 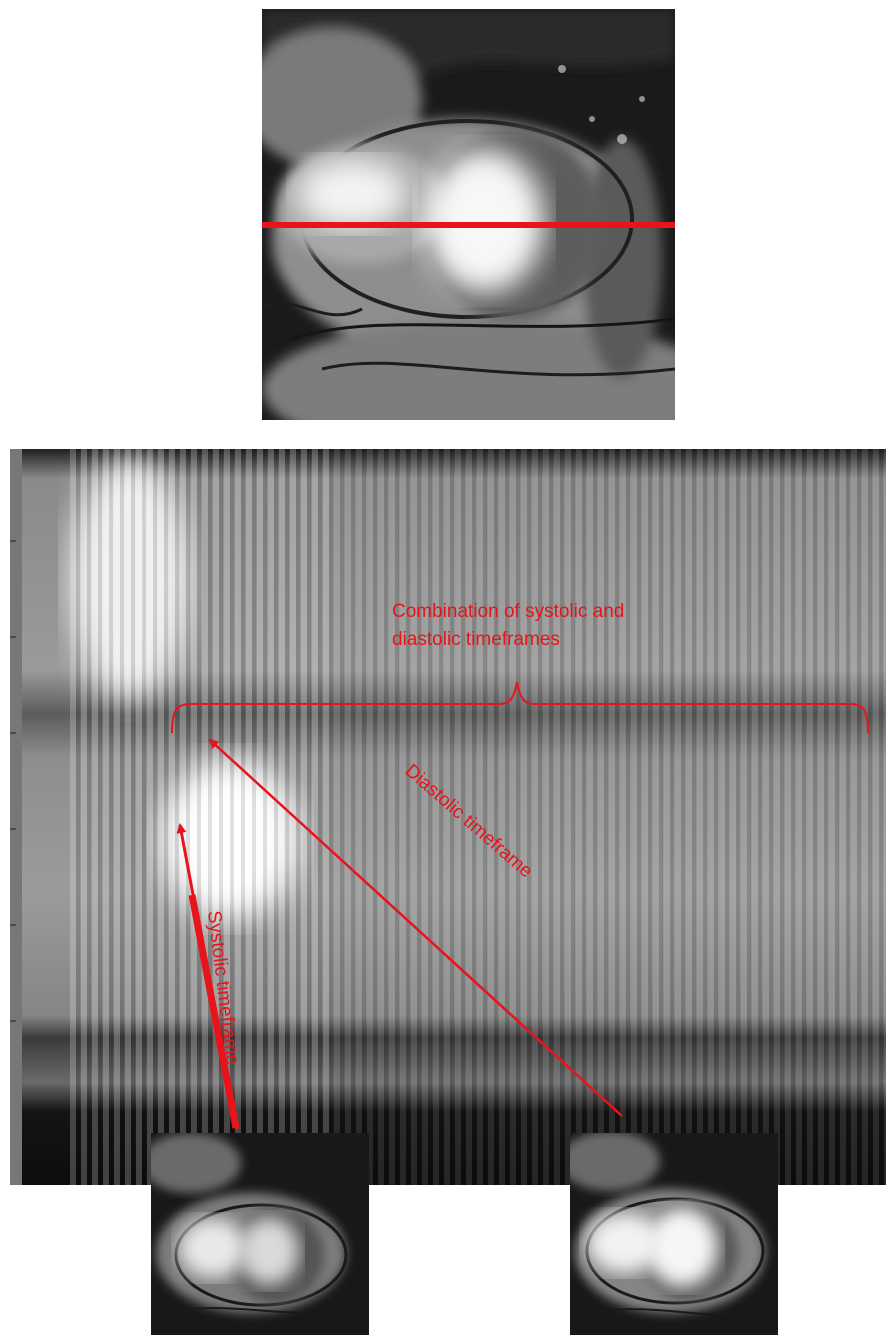 I want to click on combination-label-line1: Combination of systolic and, so click(x=508, y=611).